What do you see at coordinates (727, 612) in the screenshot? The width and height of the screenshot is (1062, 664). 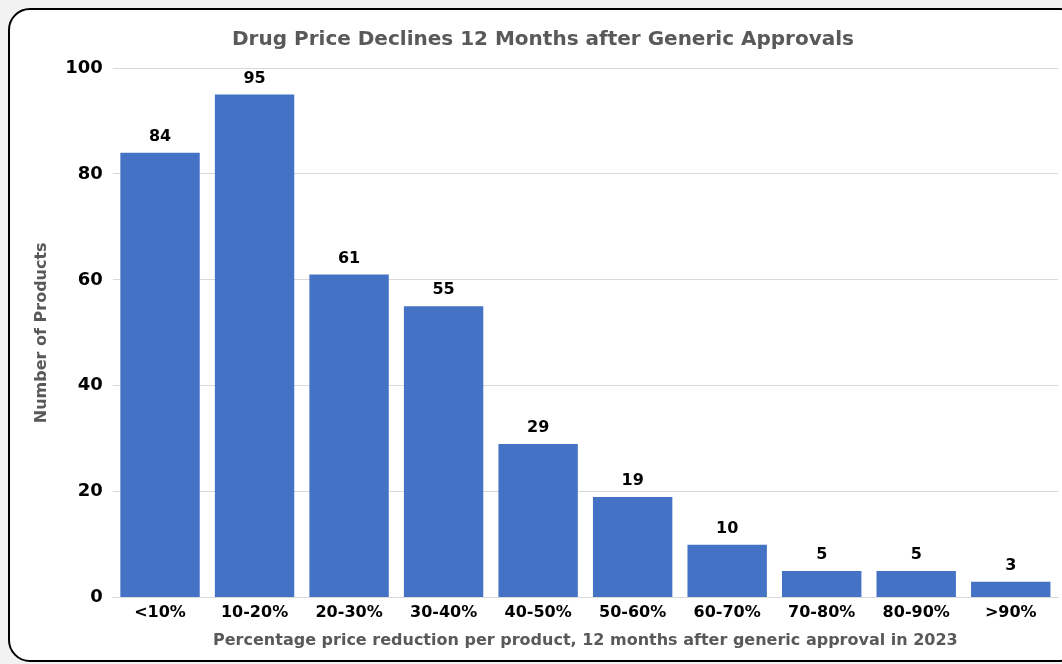 I see `x-tick-label: 60-70%` at bounding box center [727, 612].